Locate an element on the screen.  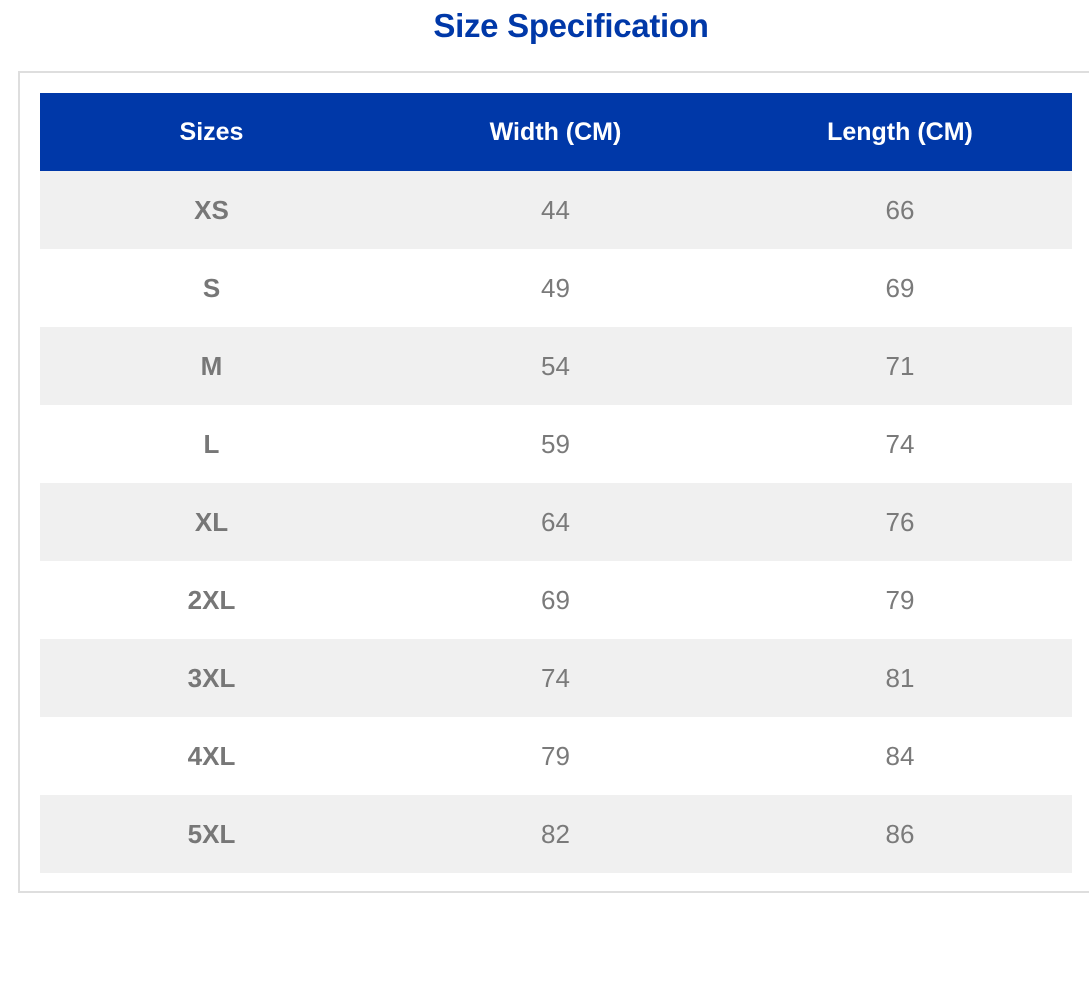
size-cell: 2XL is located at coordinates (211, 600).